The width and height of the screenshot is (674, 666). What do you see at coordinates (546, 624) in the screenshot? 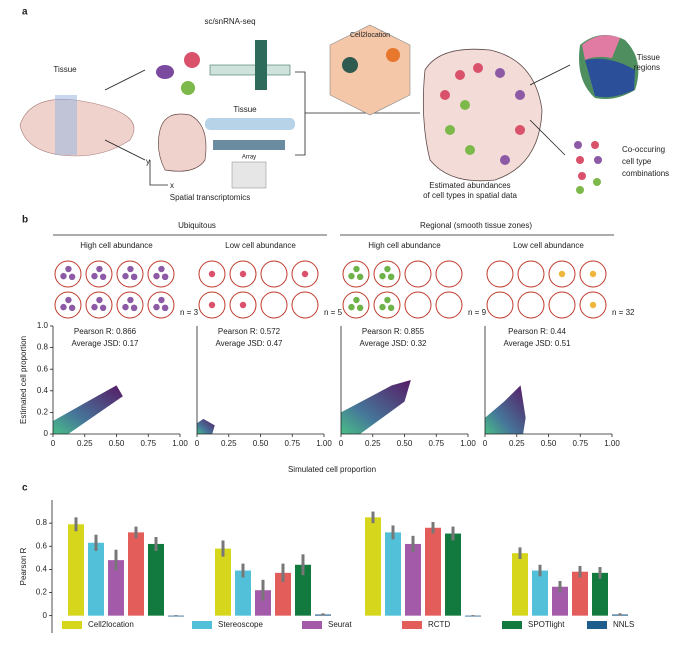
I see `legend-label: SPOTlight` at bounding box center [546, 624].